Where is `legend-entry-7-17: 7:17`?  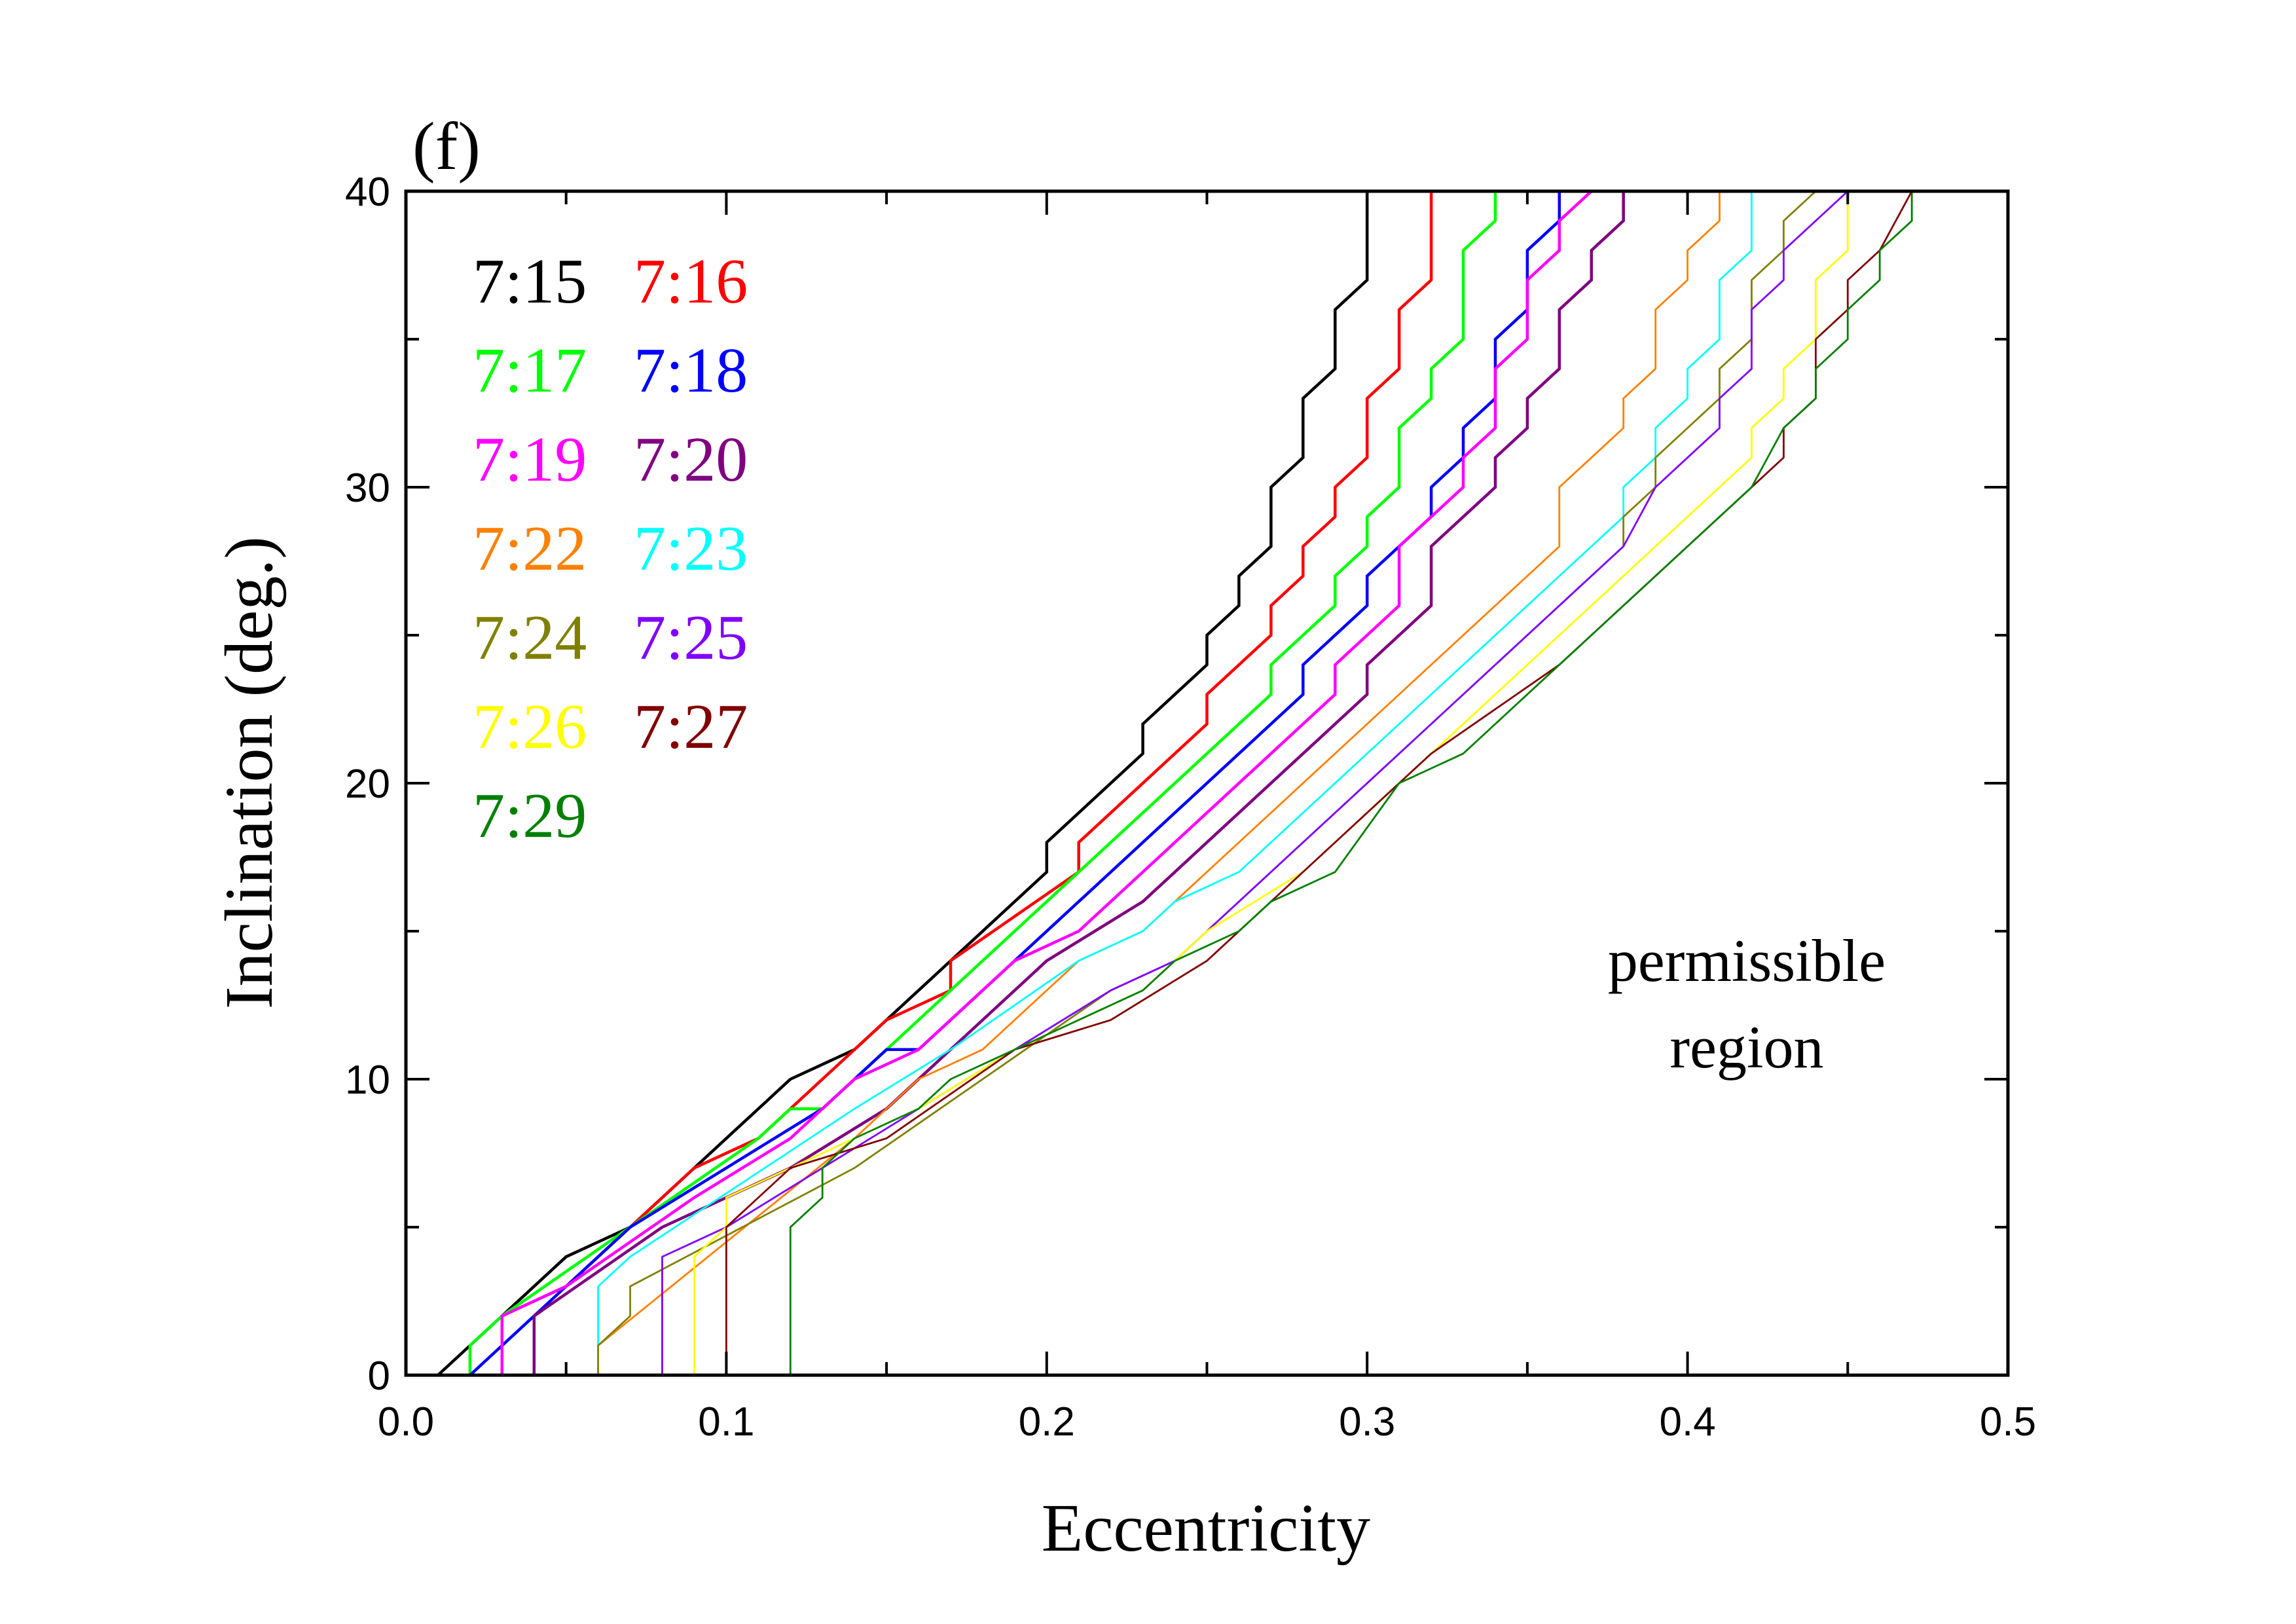
legend-entry-7-17: 7:17 is located at coordinates (530, 370).